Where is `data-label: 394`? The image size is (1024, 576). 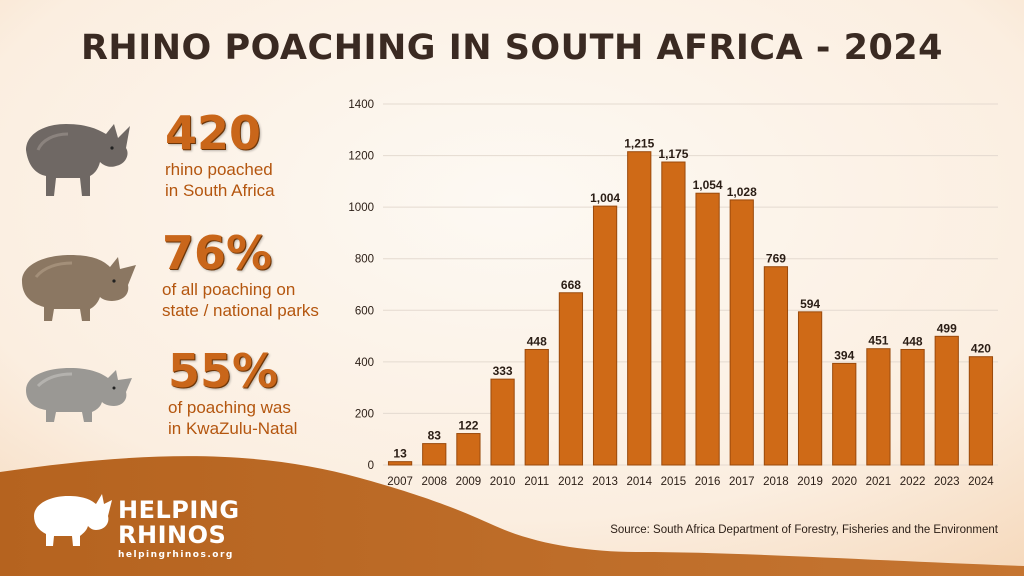
data-label: 394 is located at coordinates (844, 355).